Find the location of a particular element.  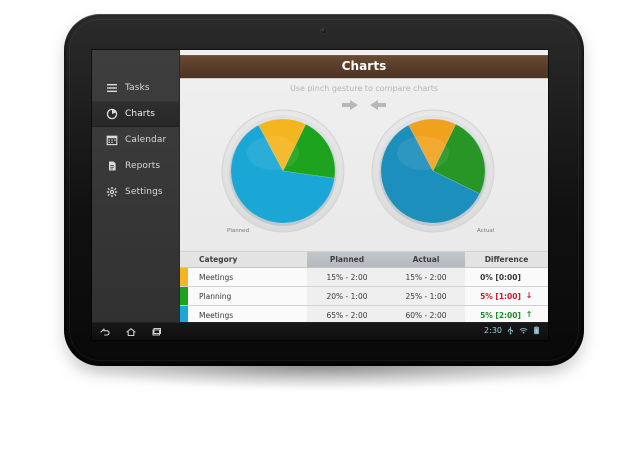

sidebar-item-label: Settings is located at coordinates (144, 192).